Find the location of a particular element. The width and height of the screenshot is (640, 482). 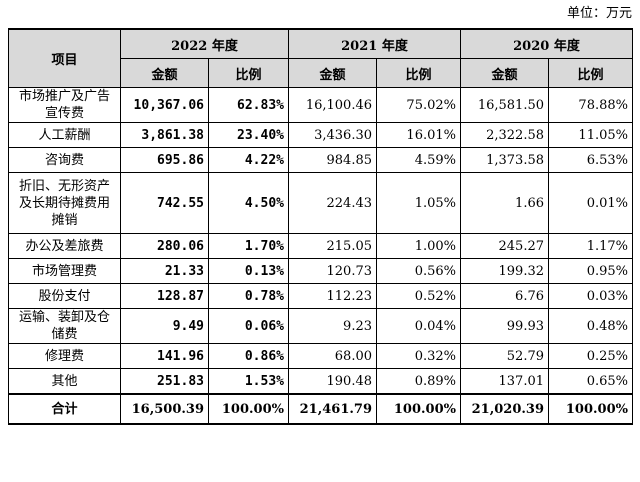

cell-amount: 215.05 is located at coordinates (332, 246).